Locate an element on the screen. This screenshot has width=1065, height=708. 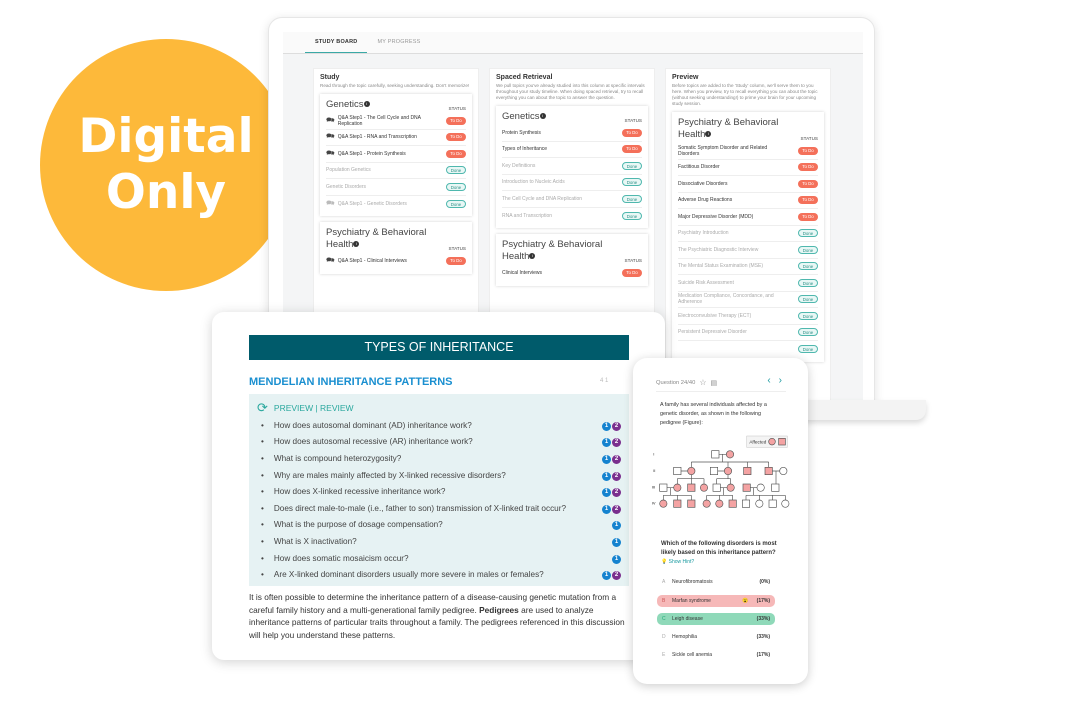
star-icon: ☆ is located at coordinates (703, 382).